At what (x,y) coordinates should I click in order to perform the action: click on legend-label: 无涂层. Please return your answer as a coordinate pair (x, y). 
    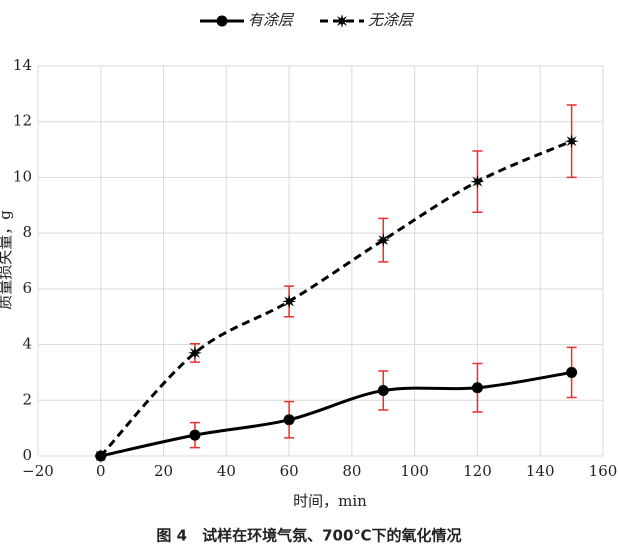
    Looking at the image, I should click on (391, 20).